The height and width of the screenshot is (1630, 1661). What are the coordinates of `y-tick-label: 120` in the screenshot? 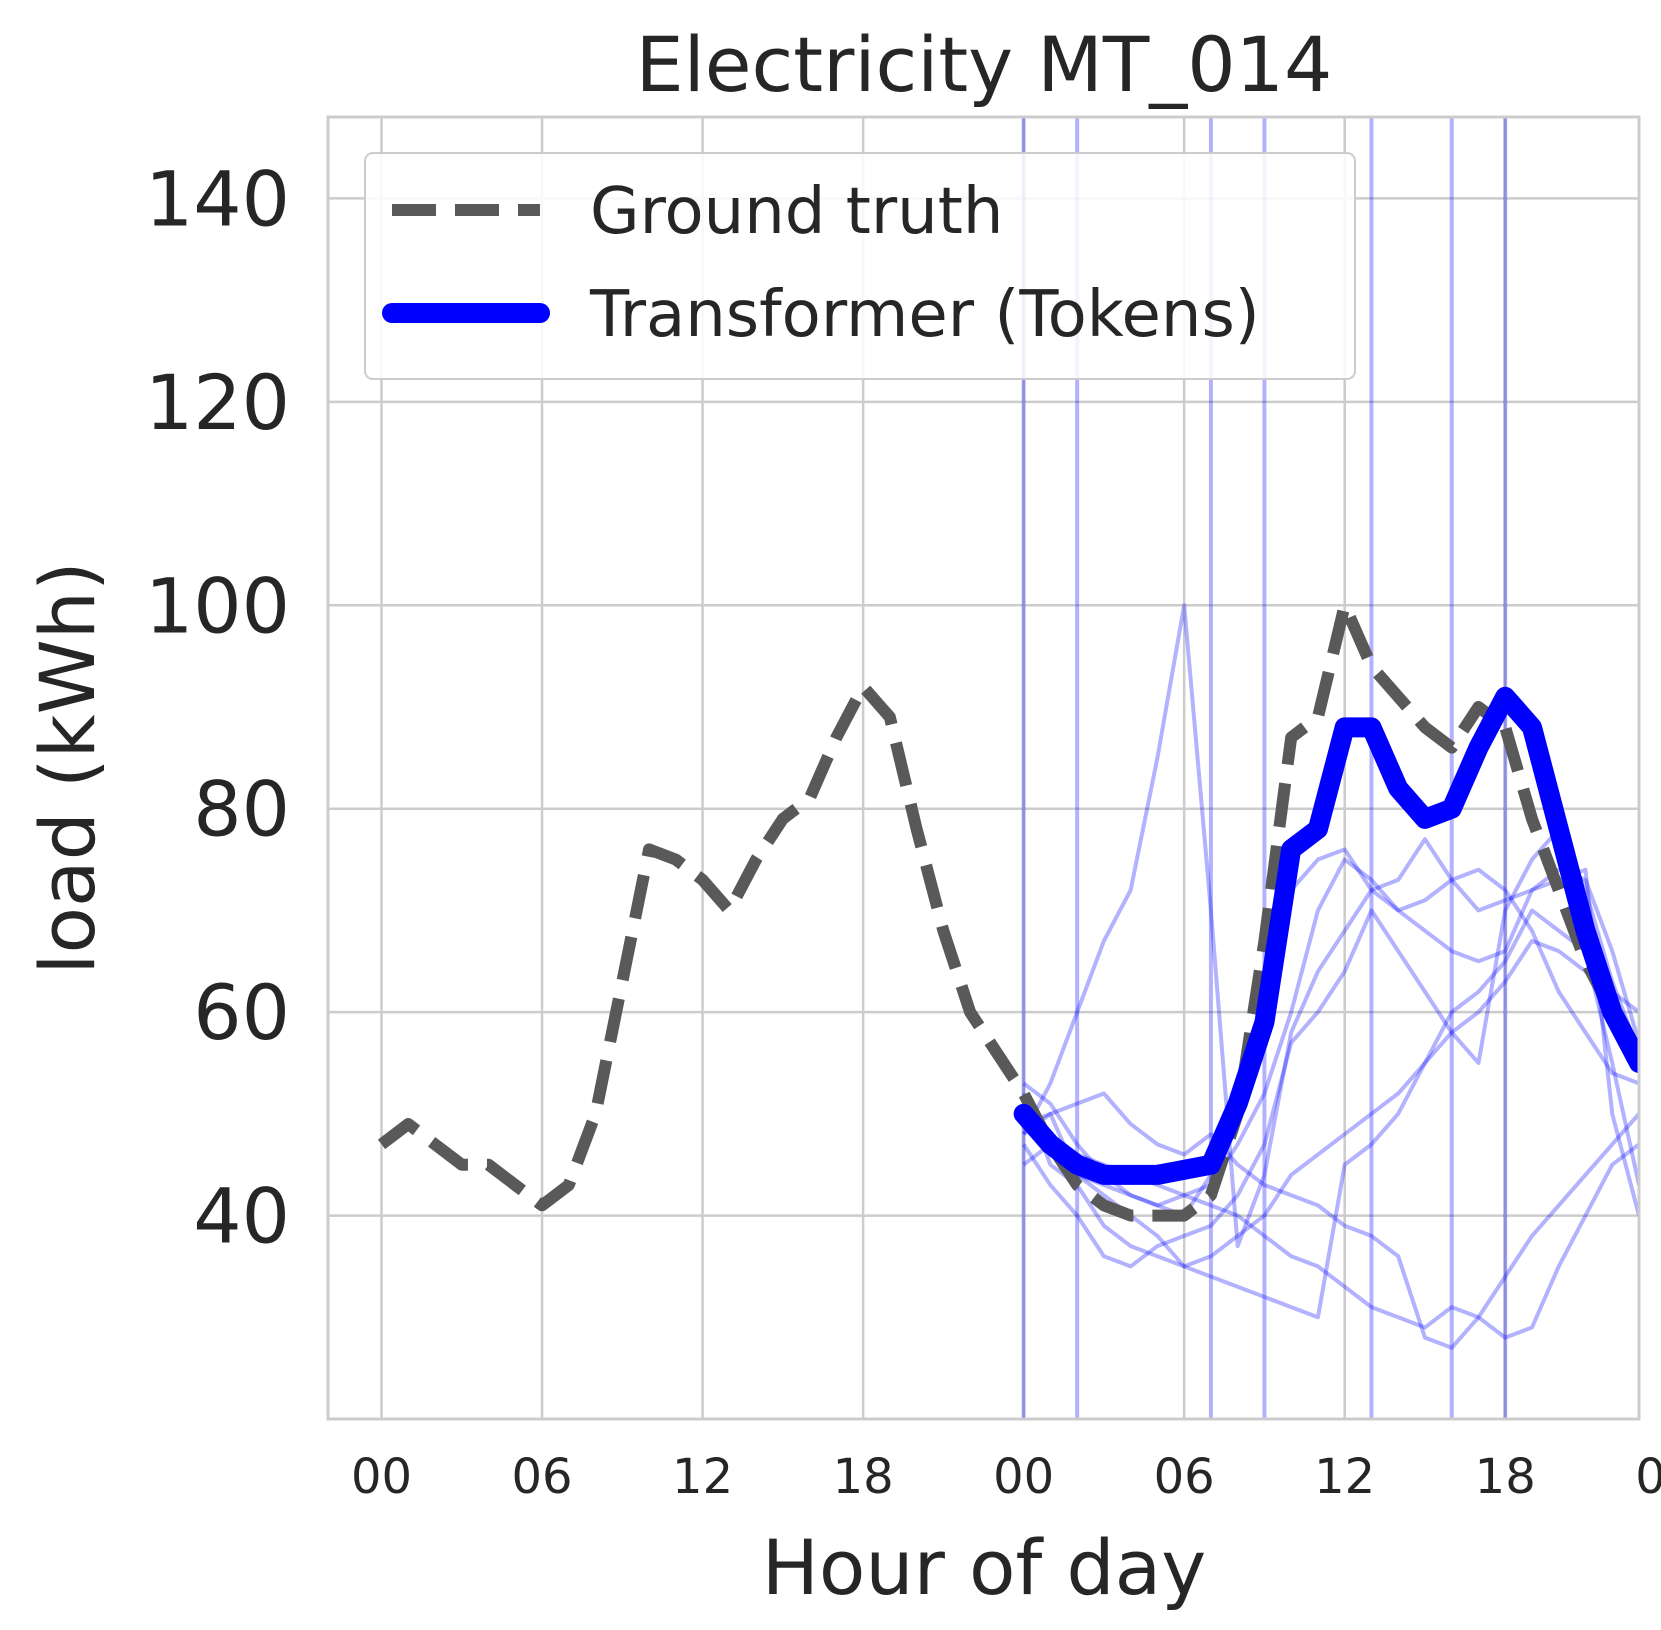 It's located at (217, 402).